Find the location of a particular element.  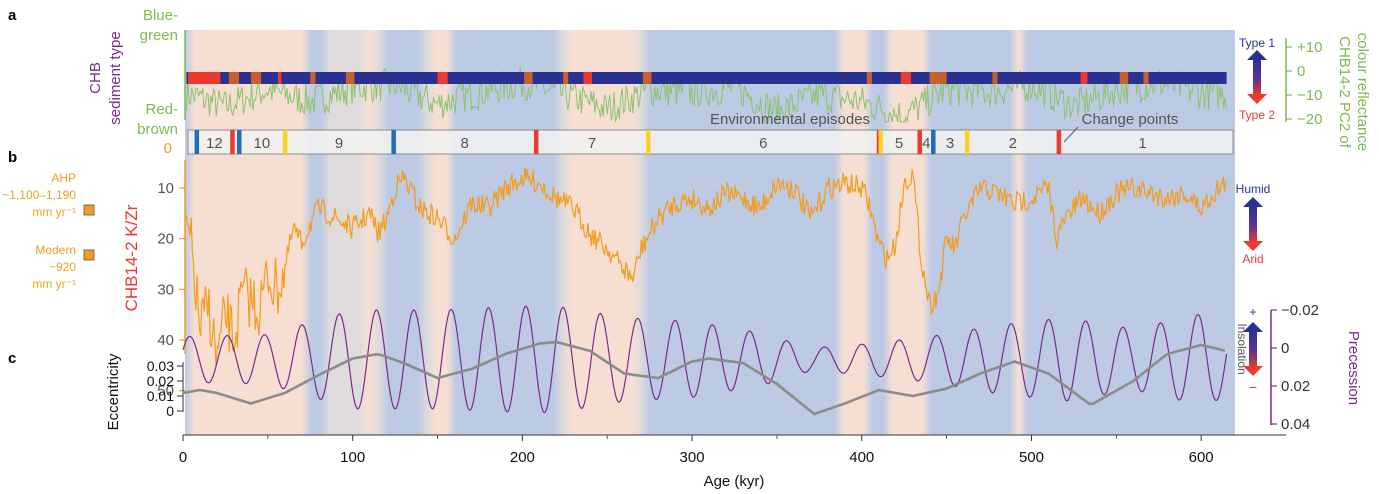

panel-a-ylabel-line1: CHB is located at coordinates (95, 78).